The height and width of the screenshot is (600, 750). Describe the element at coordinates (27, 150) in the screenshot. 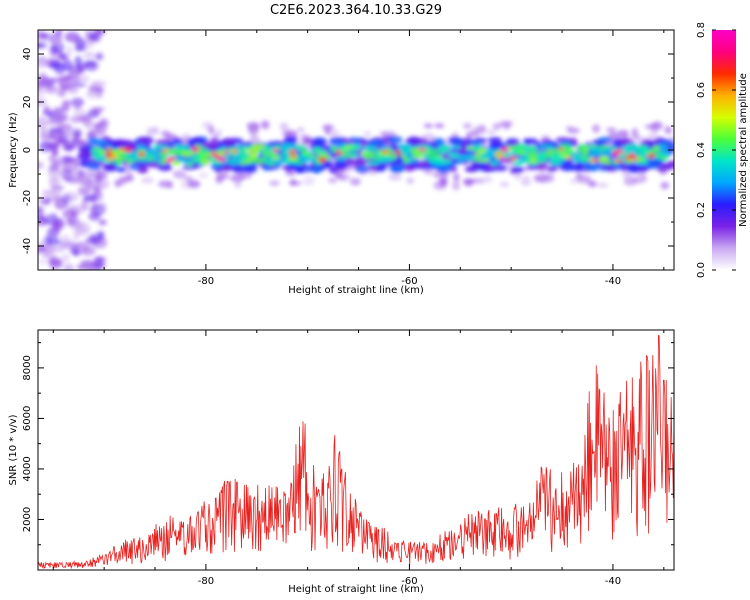

I see `spectrogram-y-tick-label: 0` at that location.